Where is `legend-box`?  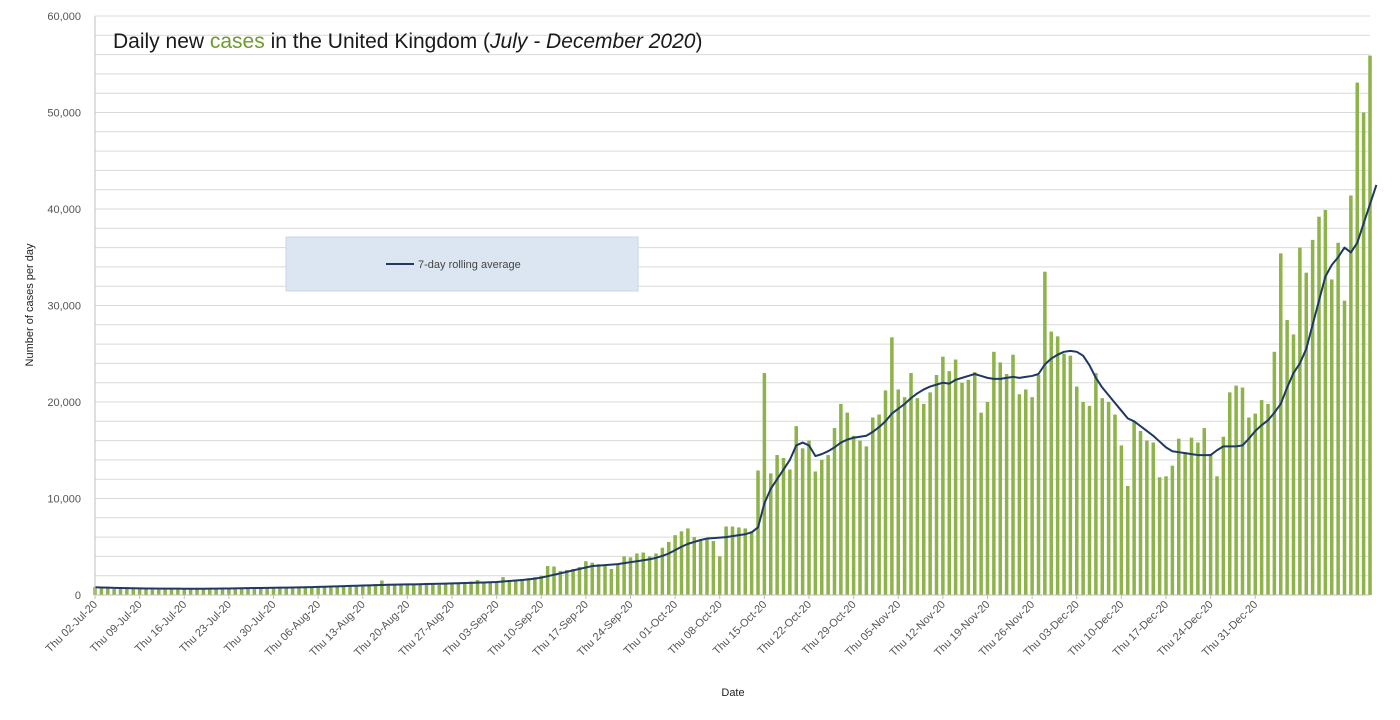 legend-box is located at coordinates (462, 264).